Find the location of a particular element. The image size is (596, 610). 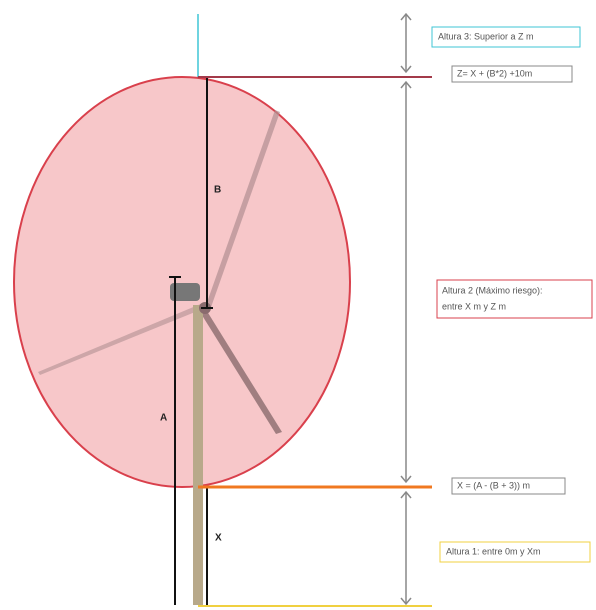

altura2-box is located at coordinates (514, 299).